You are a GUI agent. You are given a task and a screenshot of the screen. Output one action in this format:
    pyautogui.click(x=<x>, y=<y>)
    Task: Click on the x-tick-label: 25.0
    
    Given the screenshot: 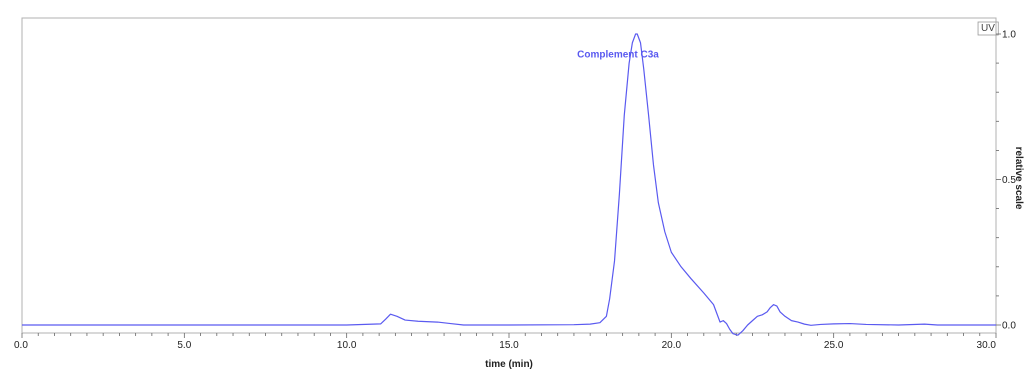 What is the action you would take?
    pyautogui.click(x=834, y=345)
    